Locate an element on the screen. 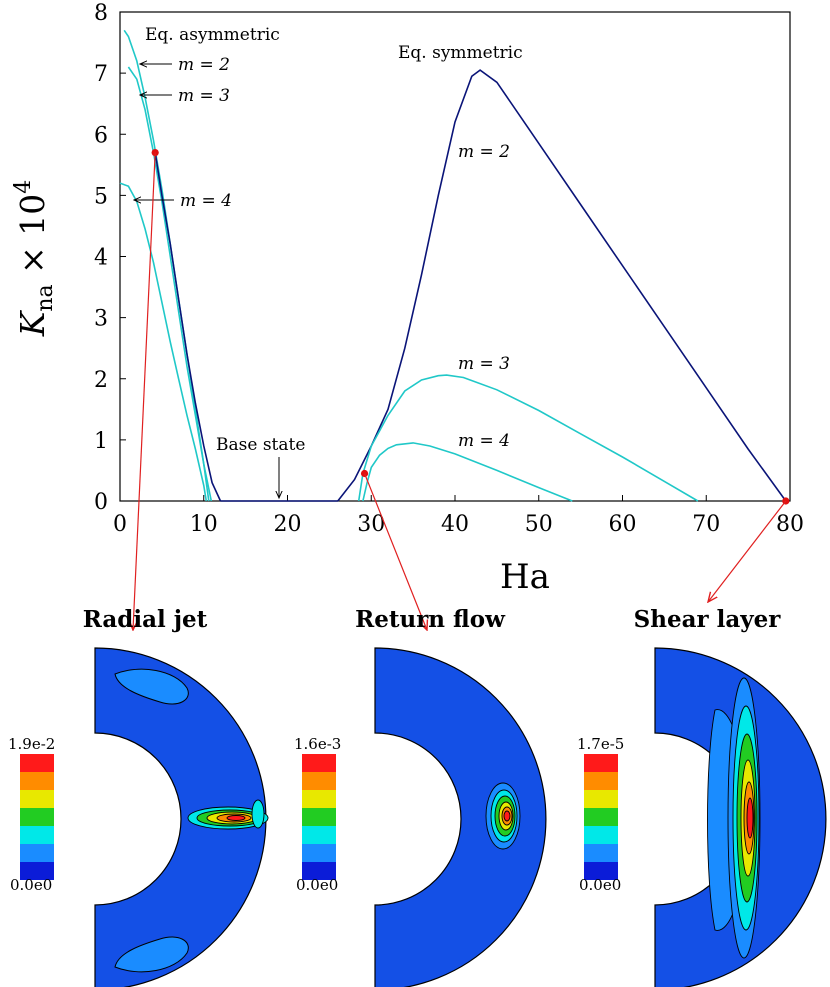  x-tick-label: 80 is located at coordinates (790, 524).